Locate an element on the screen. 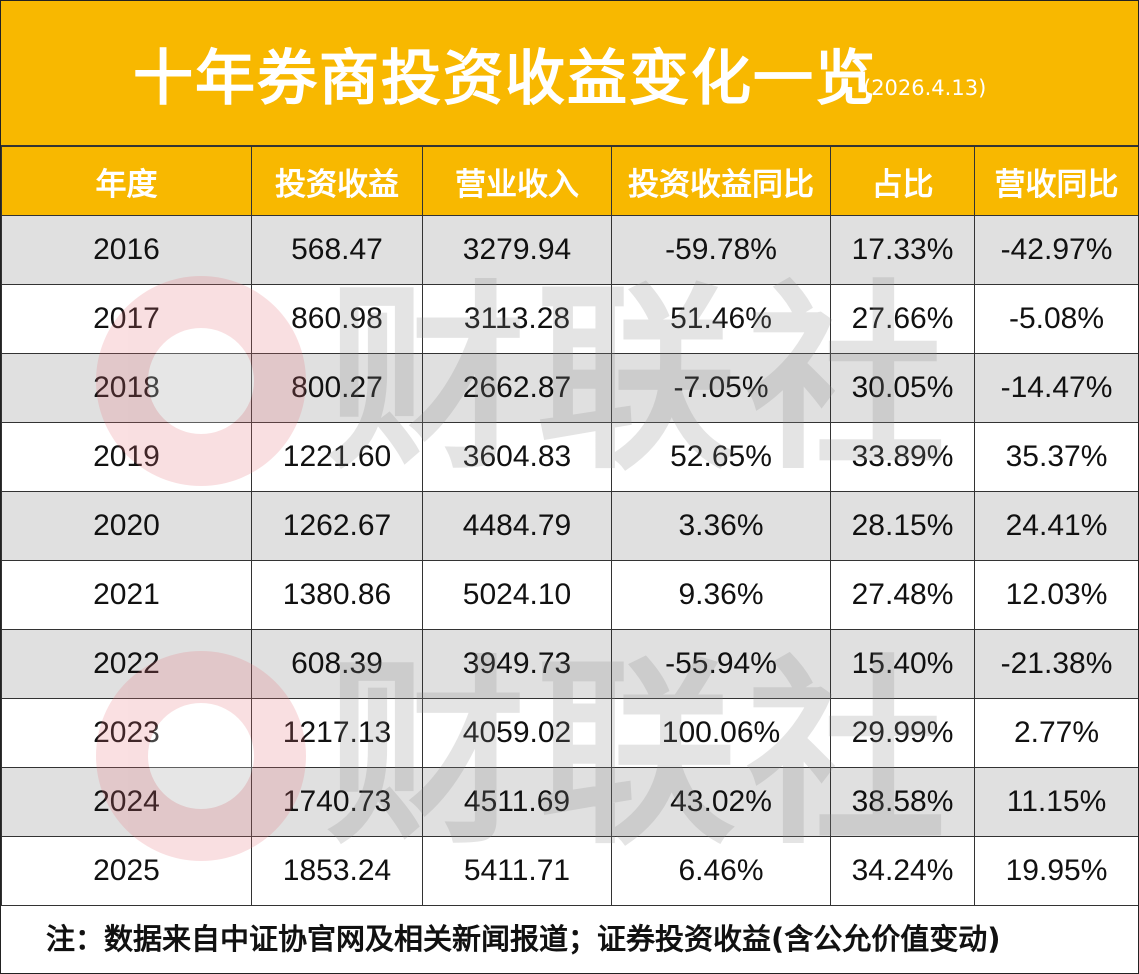 This screenshot has width=1139, height=974. column-header: 占比 is located at coordinates (902, 181).